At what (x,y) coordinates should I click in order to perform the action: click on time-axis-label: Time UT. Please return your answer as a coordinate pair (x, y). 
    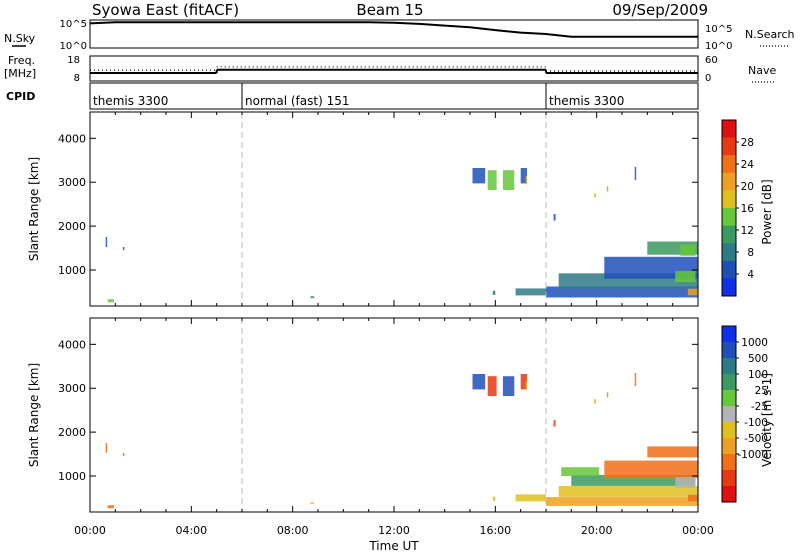
    Looking at the image, I should click on (393, 546).